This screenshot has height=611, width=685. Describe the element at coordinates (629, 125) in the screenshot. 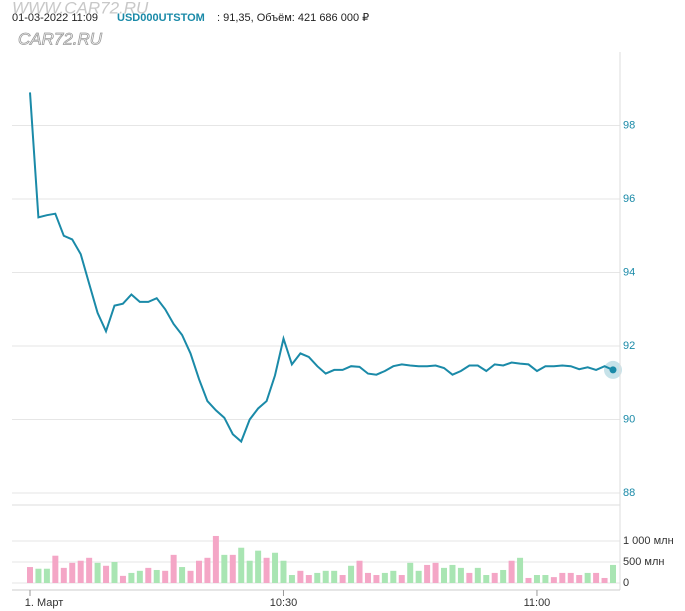

I see `y-tick-label: 98` at that location.